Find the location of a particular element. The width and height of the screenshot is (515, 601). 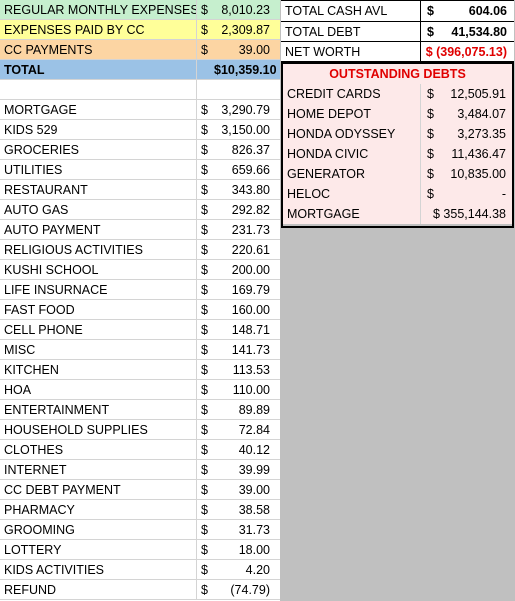

cell-label: AUTO GAS is located at coordinates (98, 209).